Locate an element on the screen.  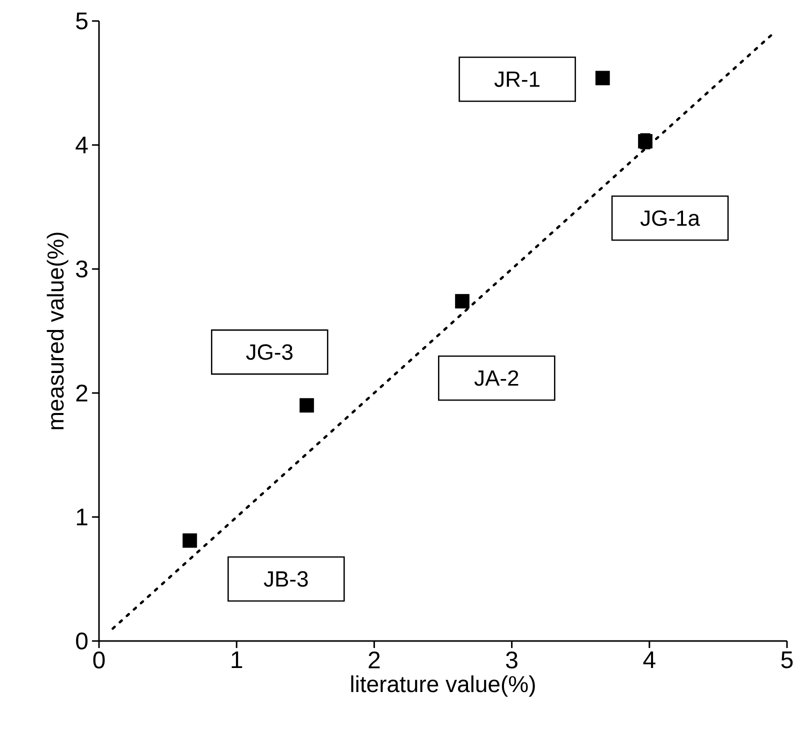
annotation: JG-1a is located at coordinates (670, 218).